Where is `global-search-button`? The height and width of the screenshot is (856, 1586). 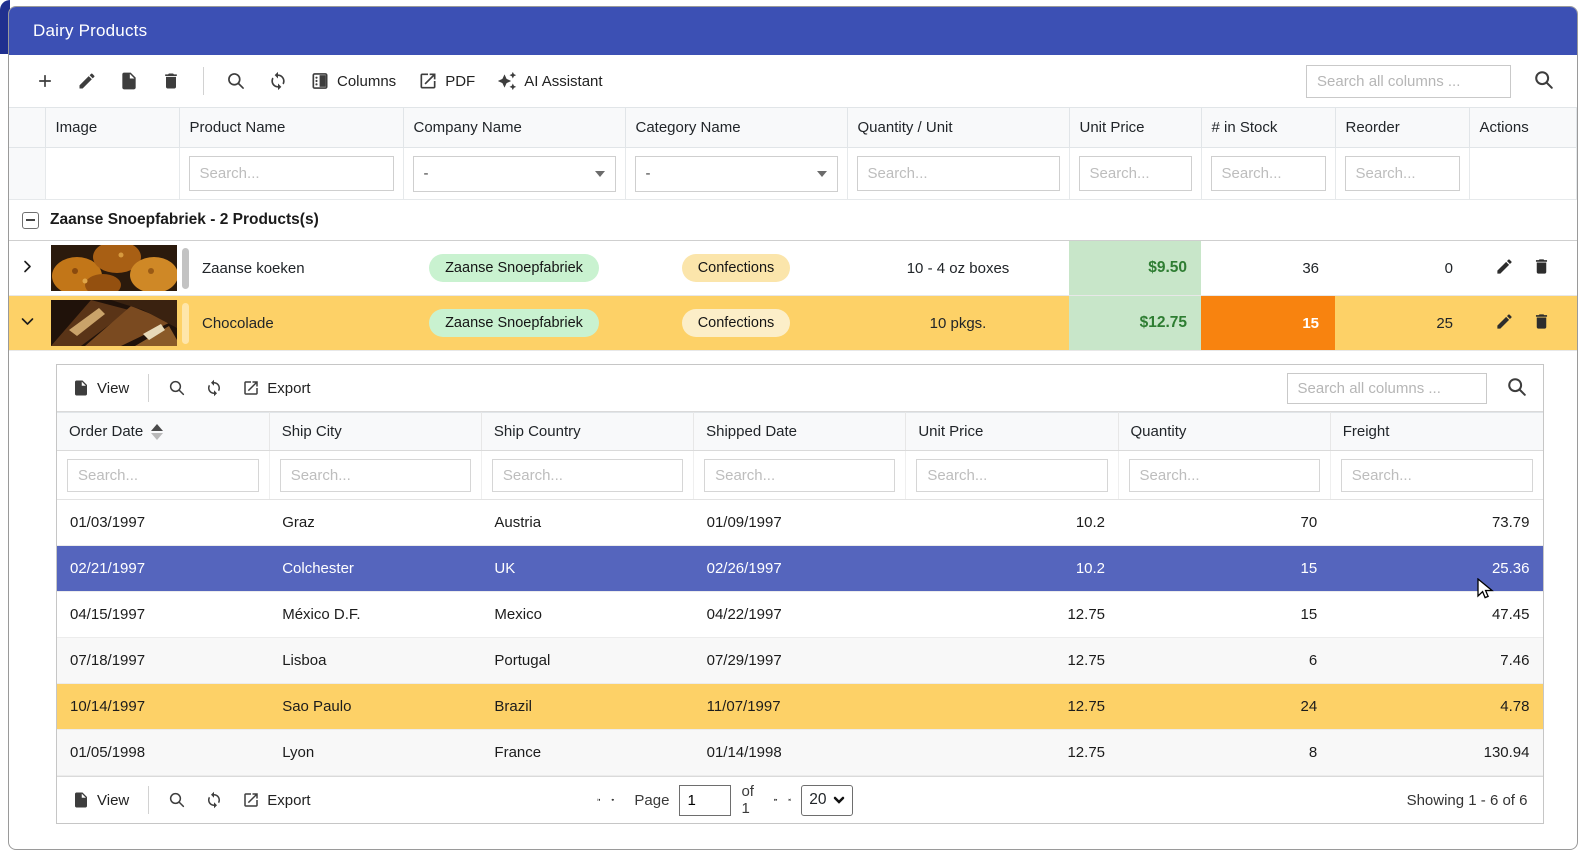
global-search-button is located at coordinates (1544, 81).